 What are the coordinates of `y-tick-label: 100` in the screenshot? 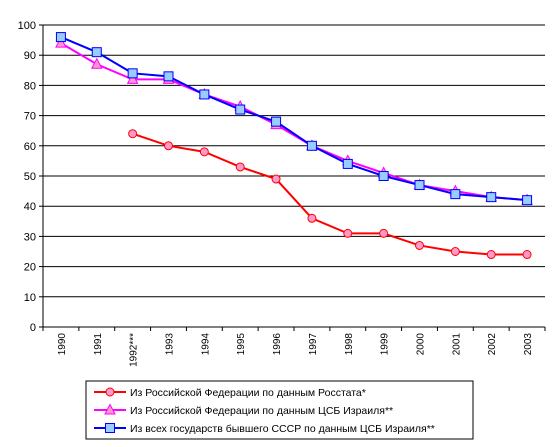 It's located at (27, 26).